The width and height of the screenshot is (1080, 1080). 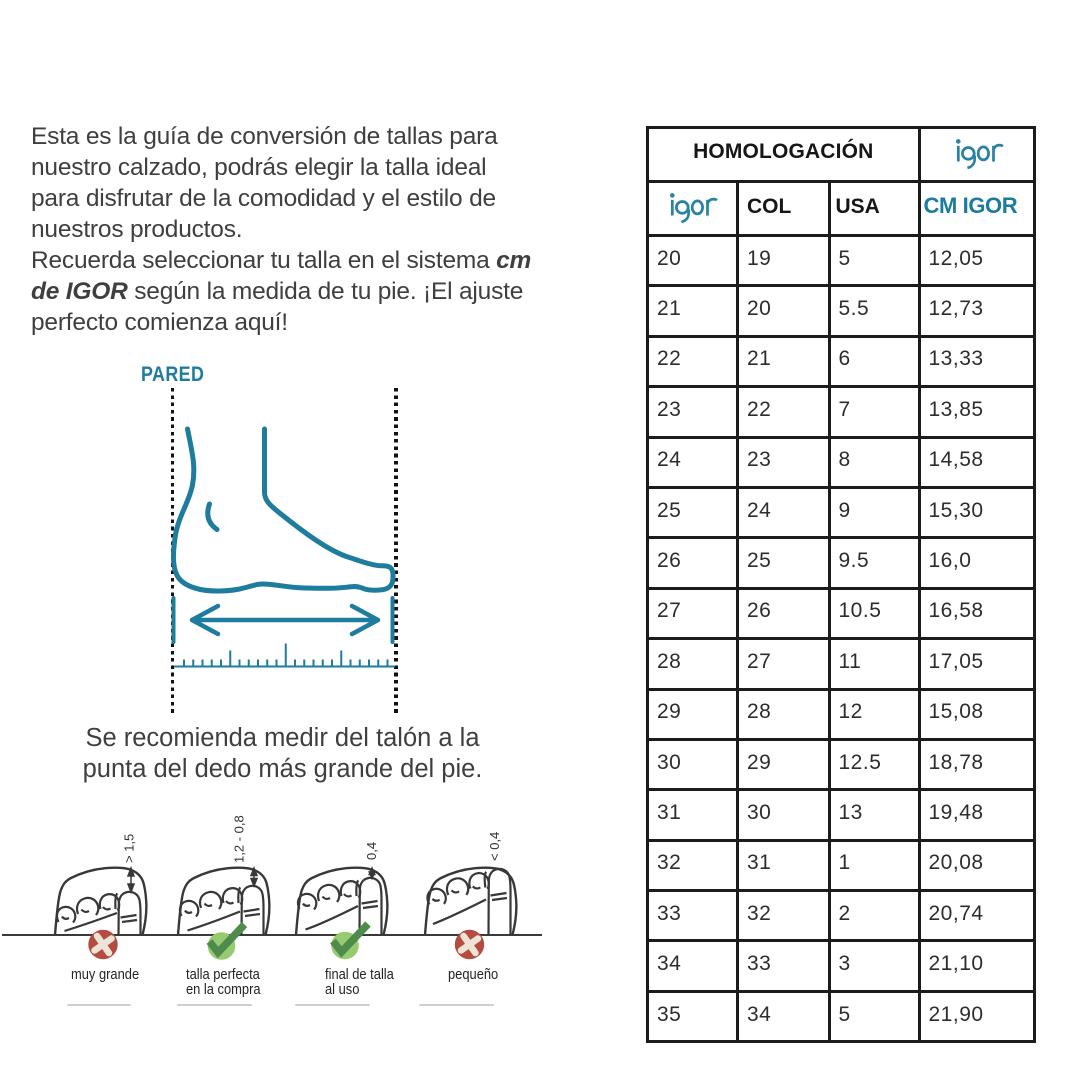 I want to click on svg-text: 0,4, so click(x=371, y=851).